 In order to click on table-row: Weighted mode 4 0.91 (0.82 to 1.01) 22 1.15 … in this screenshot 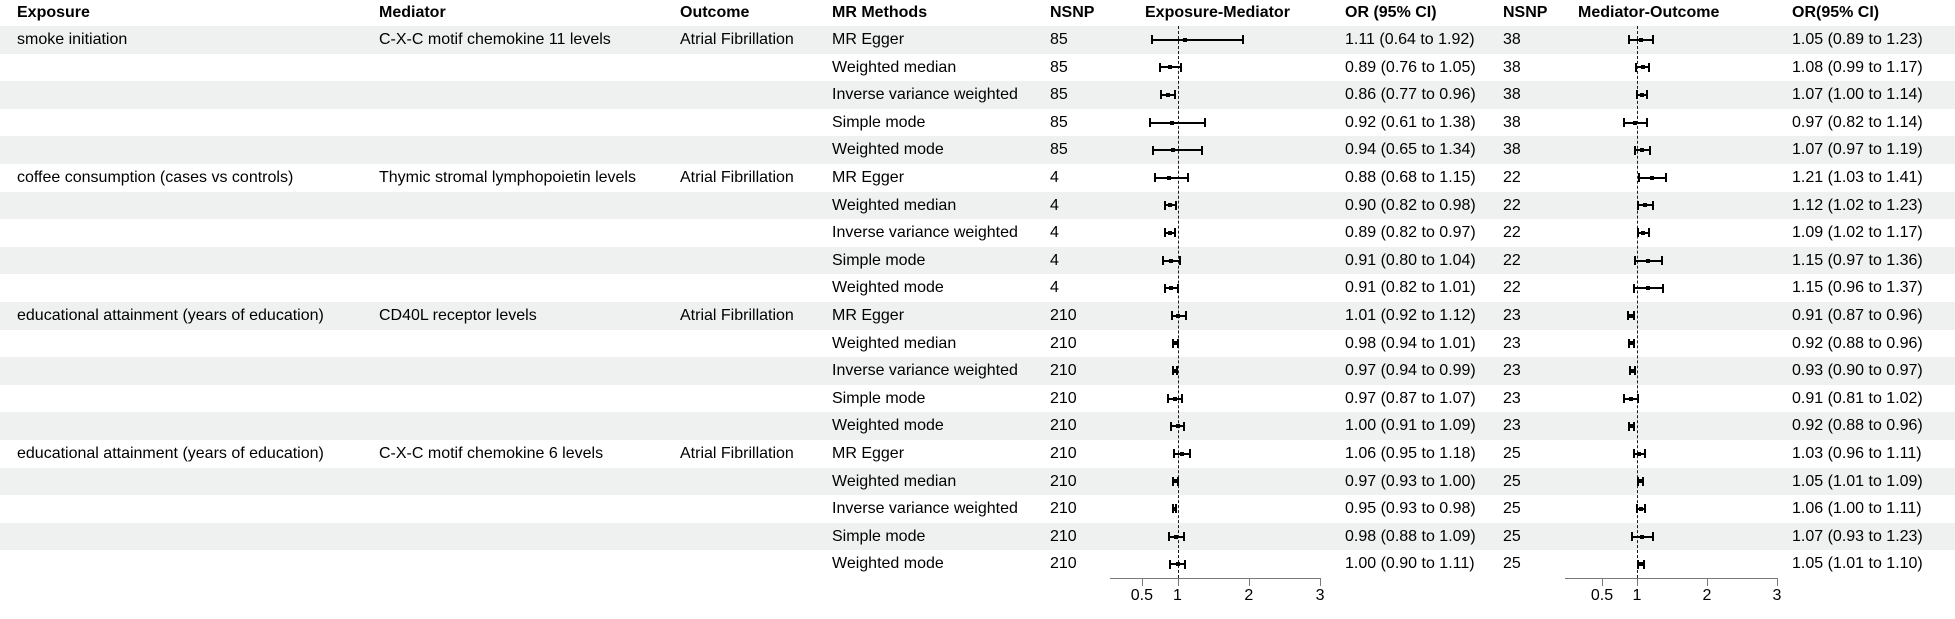, I will do `click(977, 288)`.